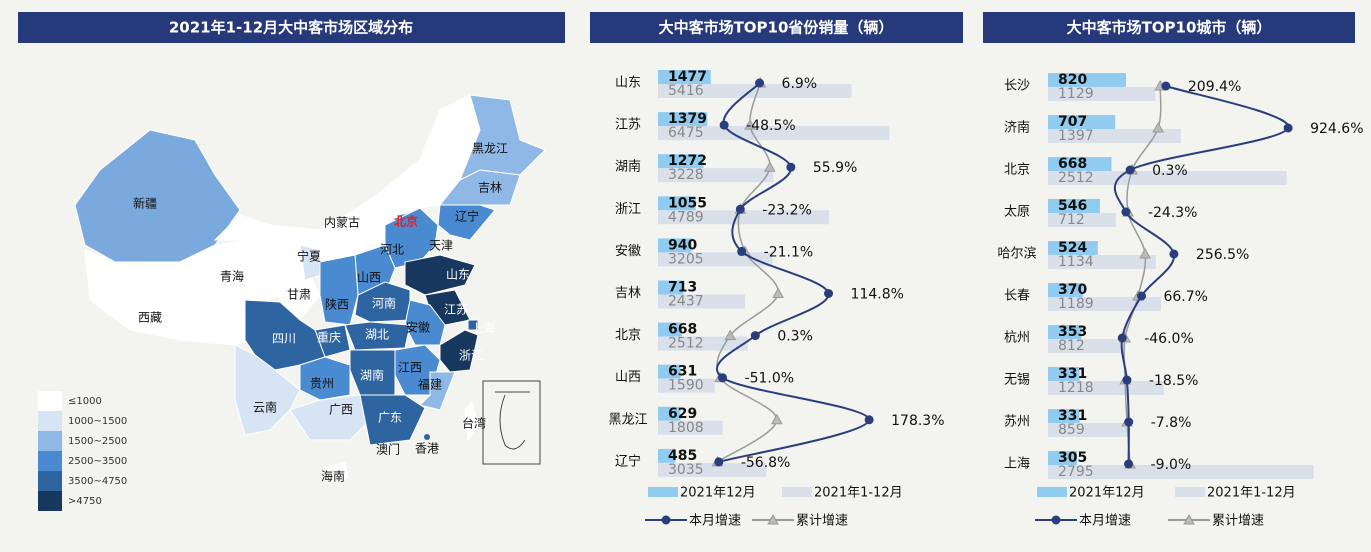  What do you see at coordinates (1017, 212) in the screenshot?
I see `category-label: 太原` at bounding box center [1017, 212].